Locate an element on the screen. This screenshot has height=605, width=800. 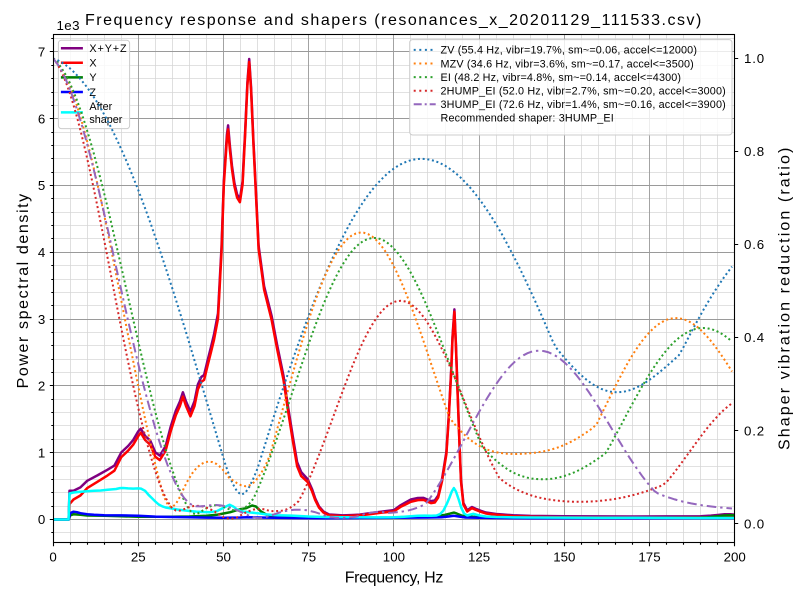
svg-text: Z is located at coordinates (92, 93).